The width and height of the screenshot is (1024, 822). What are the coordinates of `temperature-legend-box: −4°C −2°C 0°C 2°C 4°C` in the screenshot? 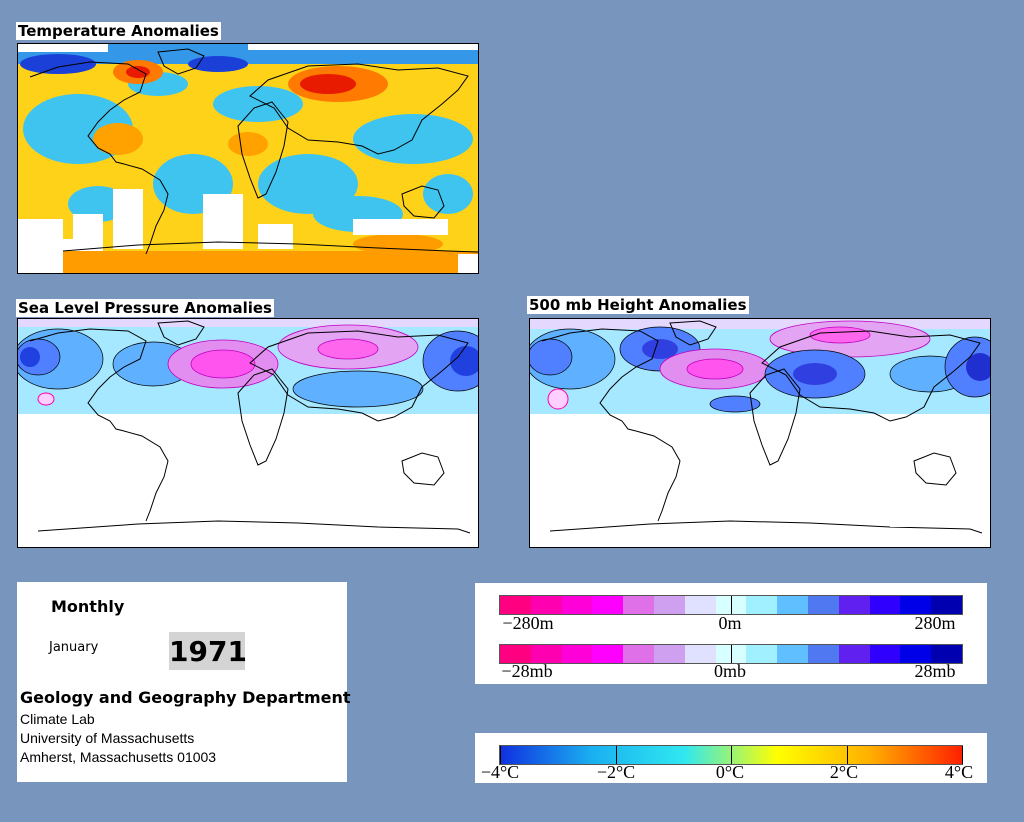 It's located at (731, 758).